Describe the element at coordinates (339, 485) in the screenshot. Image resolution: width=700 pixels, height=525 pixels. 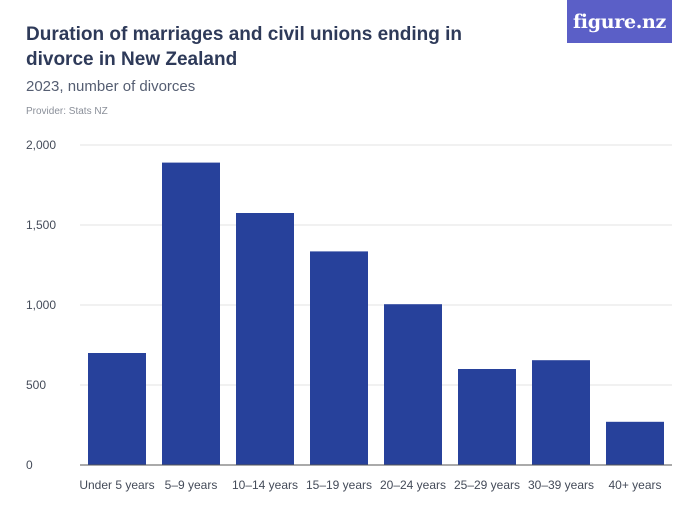
I see `x-tick-label: 15–19 years` at that location.